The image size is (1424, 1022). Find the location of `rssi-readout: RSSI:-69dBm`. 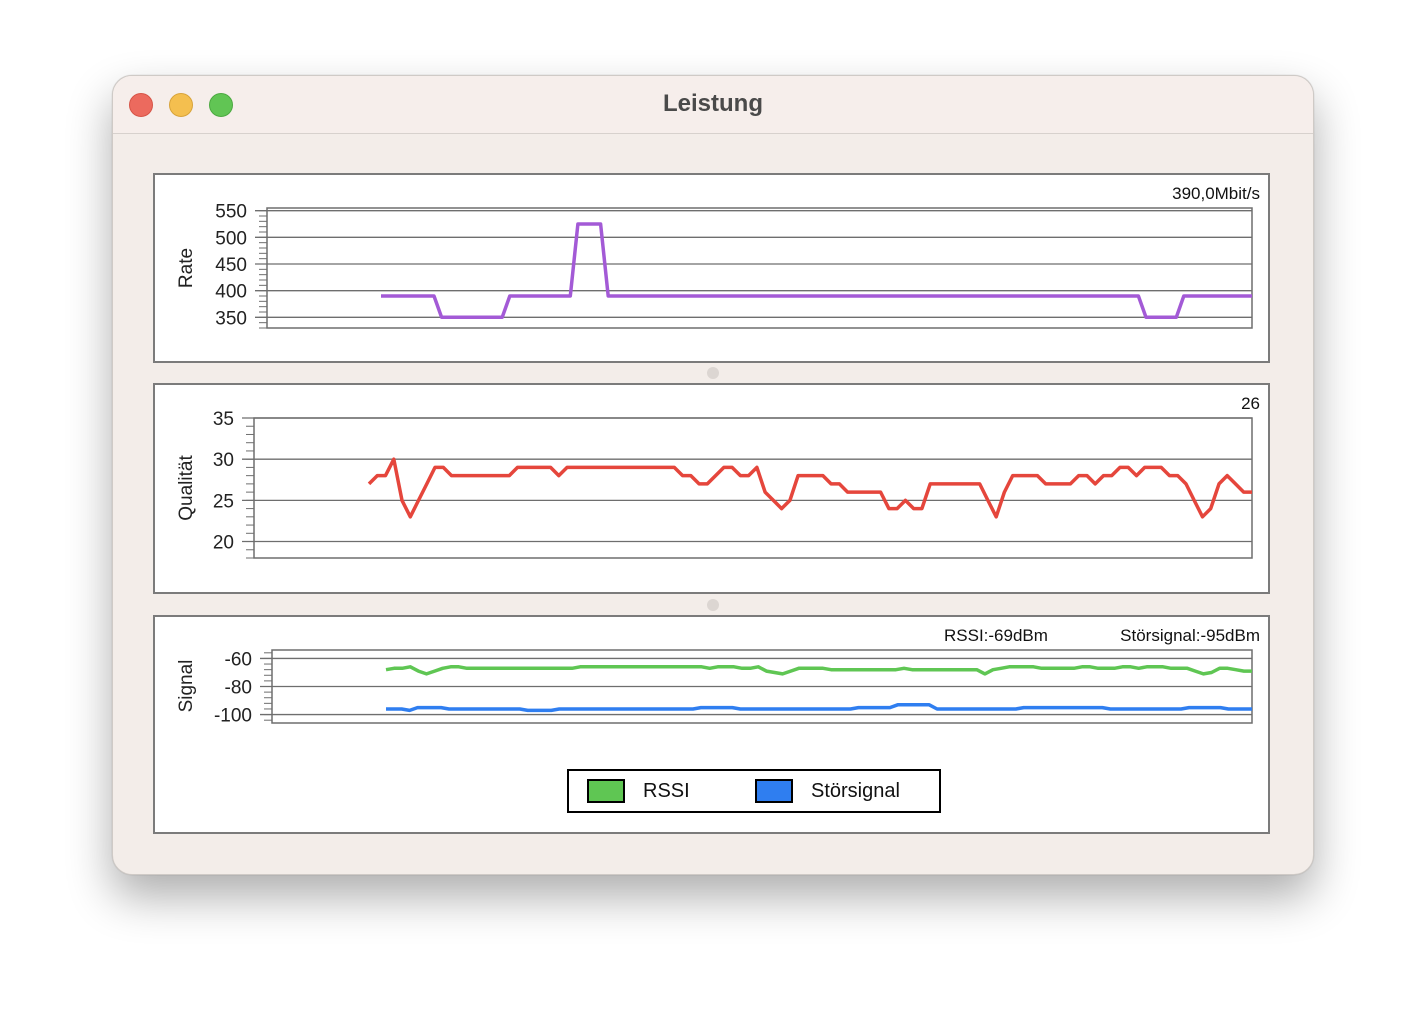

rssi-readout: RSSI:-69dBm is located at coordinates (996, 635).